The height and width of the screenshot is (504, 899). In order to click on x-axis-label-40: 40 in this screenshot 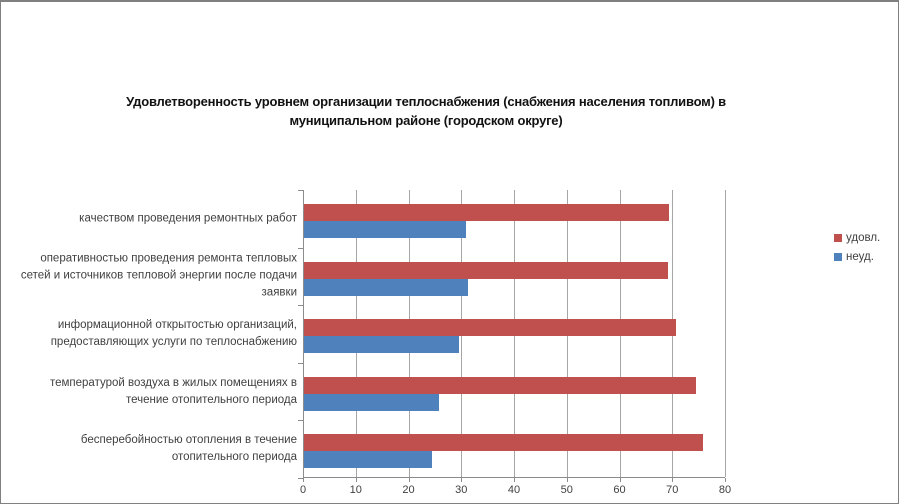, I will do `click(514, 490)`.